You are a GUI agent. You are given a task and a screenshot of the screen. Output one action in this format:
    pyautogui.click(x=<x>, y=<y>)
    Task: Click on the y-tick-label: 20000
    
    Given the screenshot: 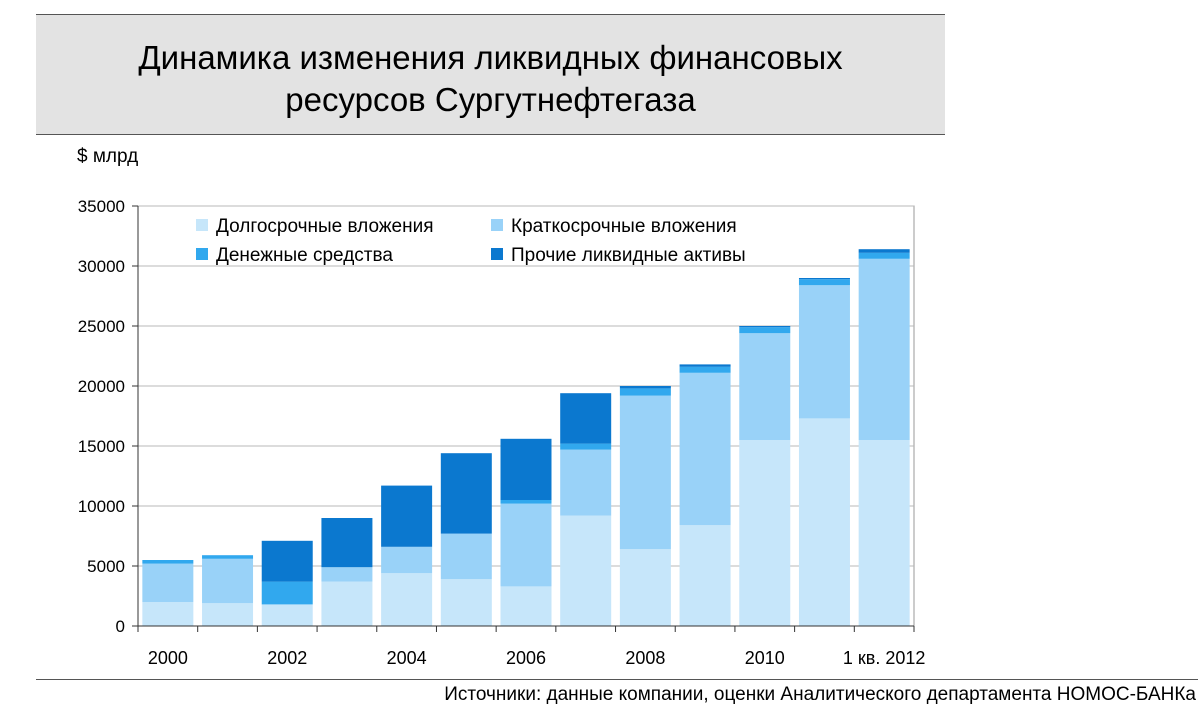 What is the action you would take?
    pyautogui.click(x=101, y=386)
    